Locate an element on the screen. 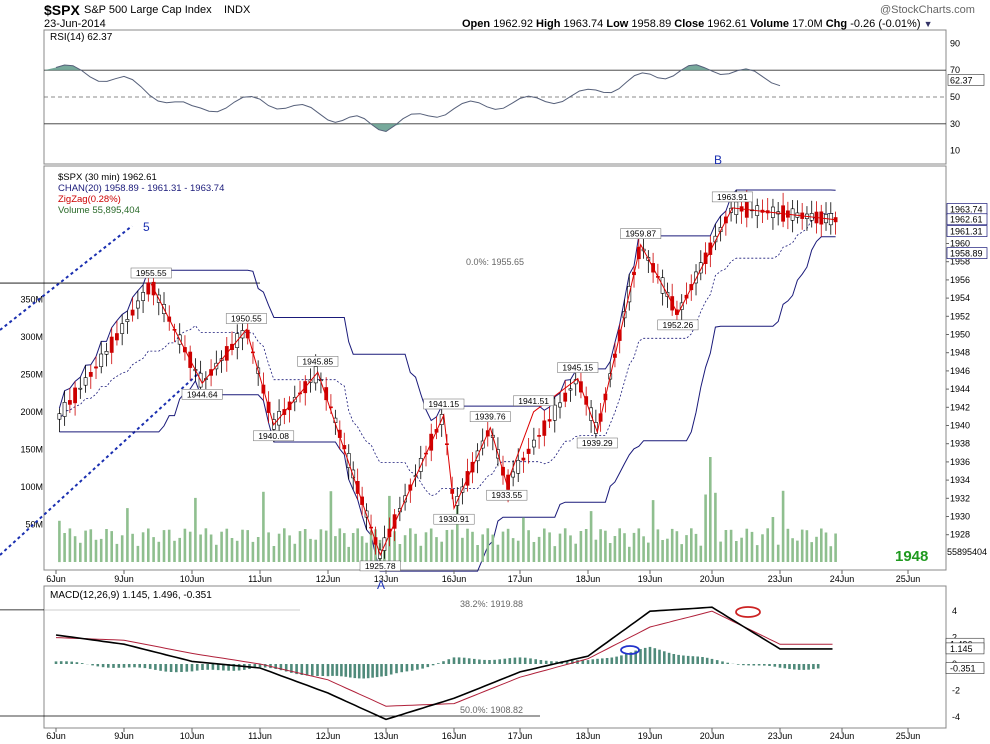 Image resolution: width=990 pixels, height=744 pixels. price-y-tick: 1942 is located at coordinates (960, 407).